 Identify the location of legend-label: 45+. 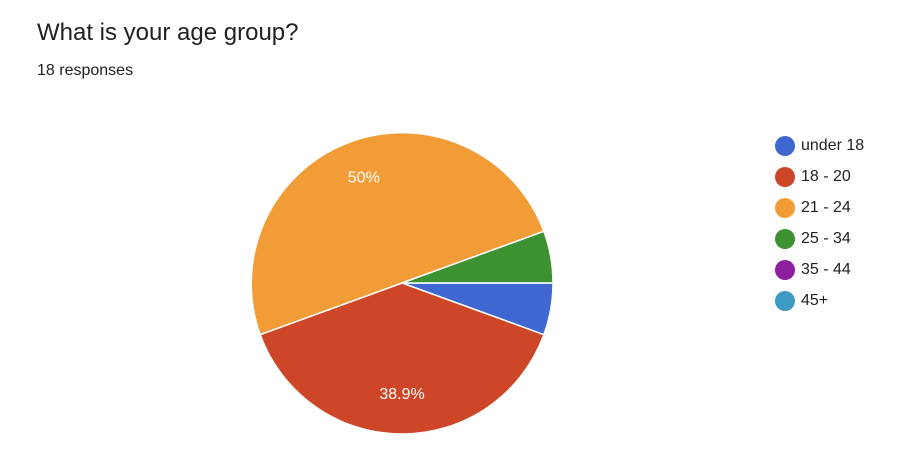
(815, 300).